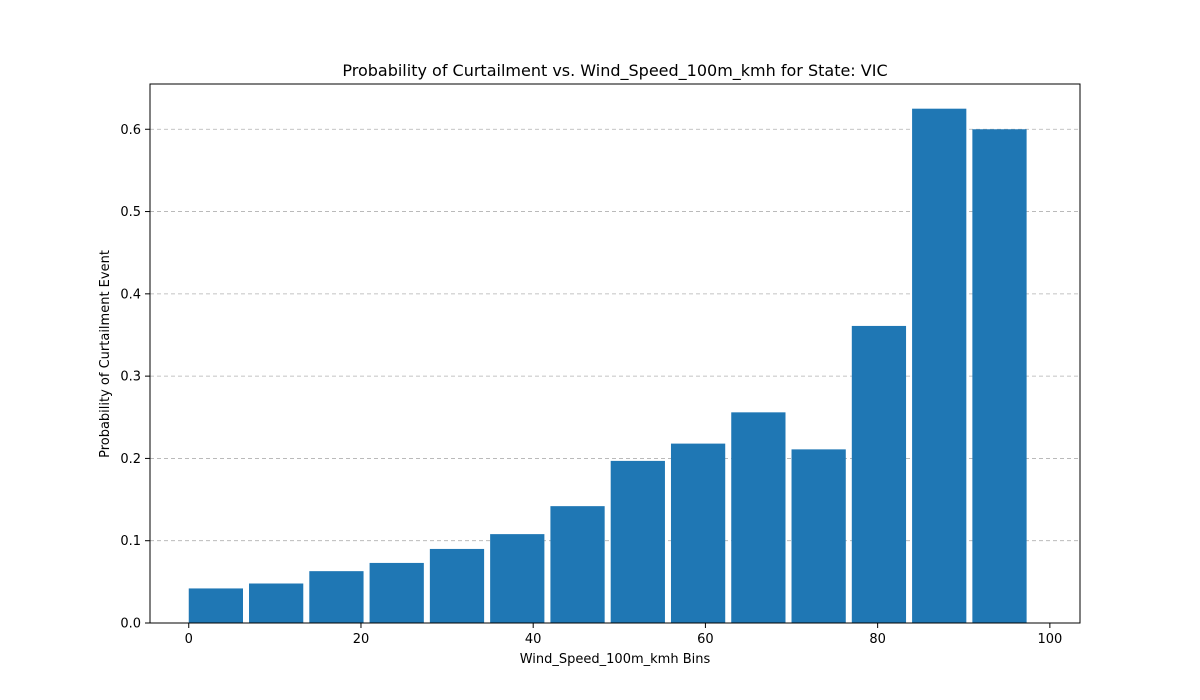 This screenshot has height=700, width=1200. What do you see at coordinates (533, 639) in the screenshot?
I see `x-tick-label: 40` at bounding box center [533, 639].